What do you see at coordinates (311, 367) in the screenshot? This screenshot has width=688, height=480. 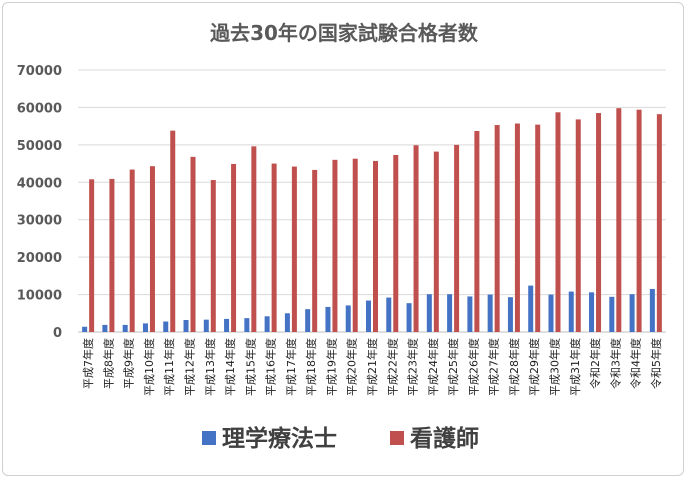 I see `x-tick-label: 平成18年度` at bounding box center [311, 367].